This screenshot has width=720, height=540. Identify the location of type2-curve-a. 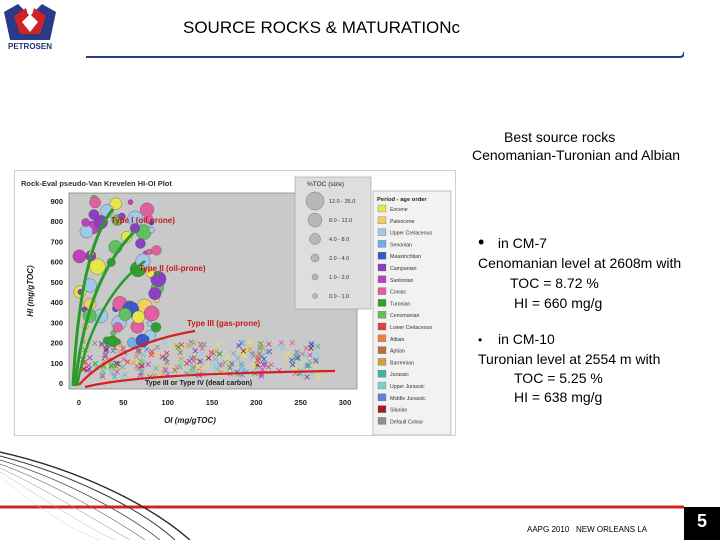
(105, 308).